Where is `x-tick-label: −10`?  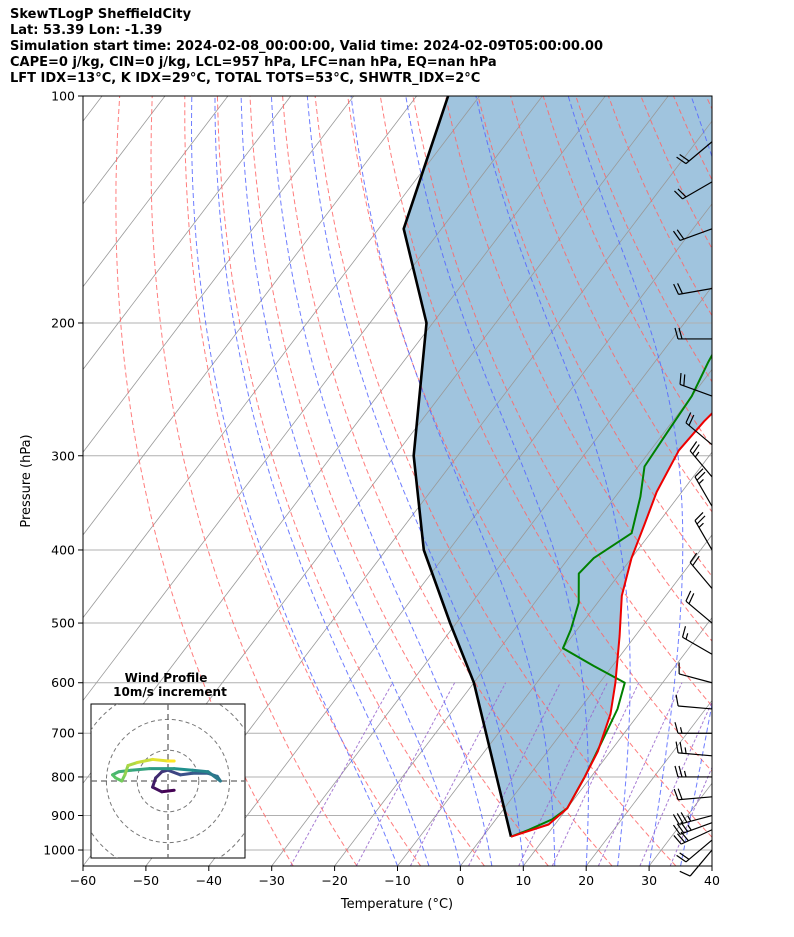
x-tick-label: −10 is located at coordinates (397, 880).